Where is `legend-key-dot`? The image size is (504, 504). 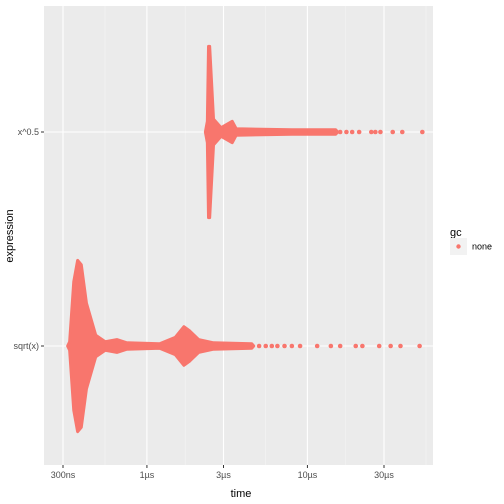
legend-key-dot is located at coordinates (458, 246).